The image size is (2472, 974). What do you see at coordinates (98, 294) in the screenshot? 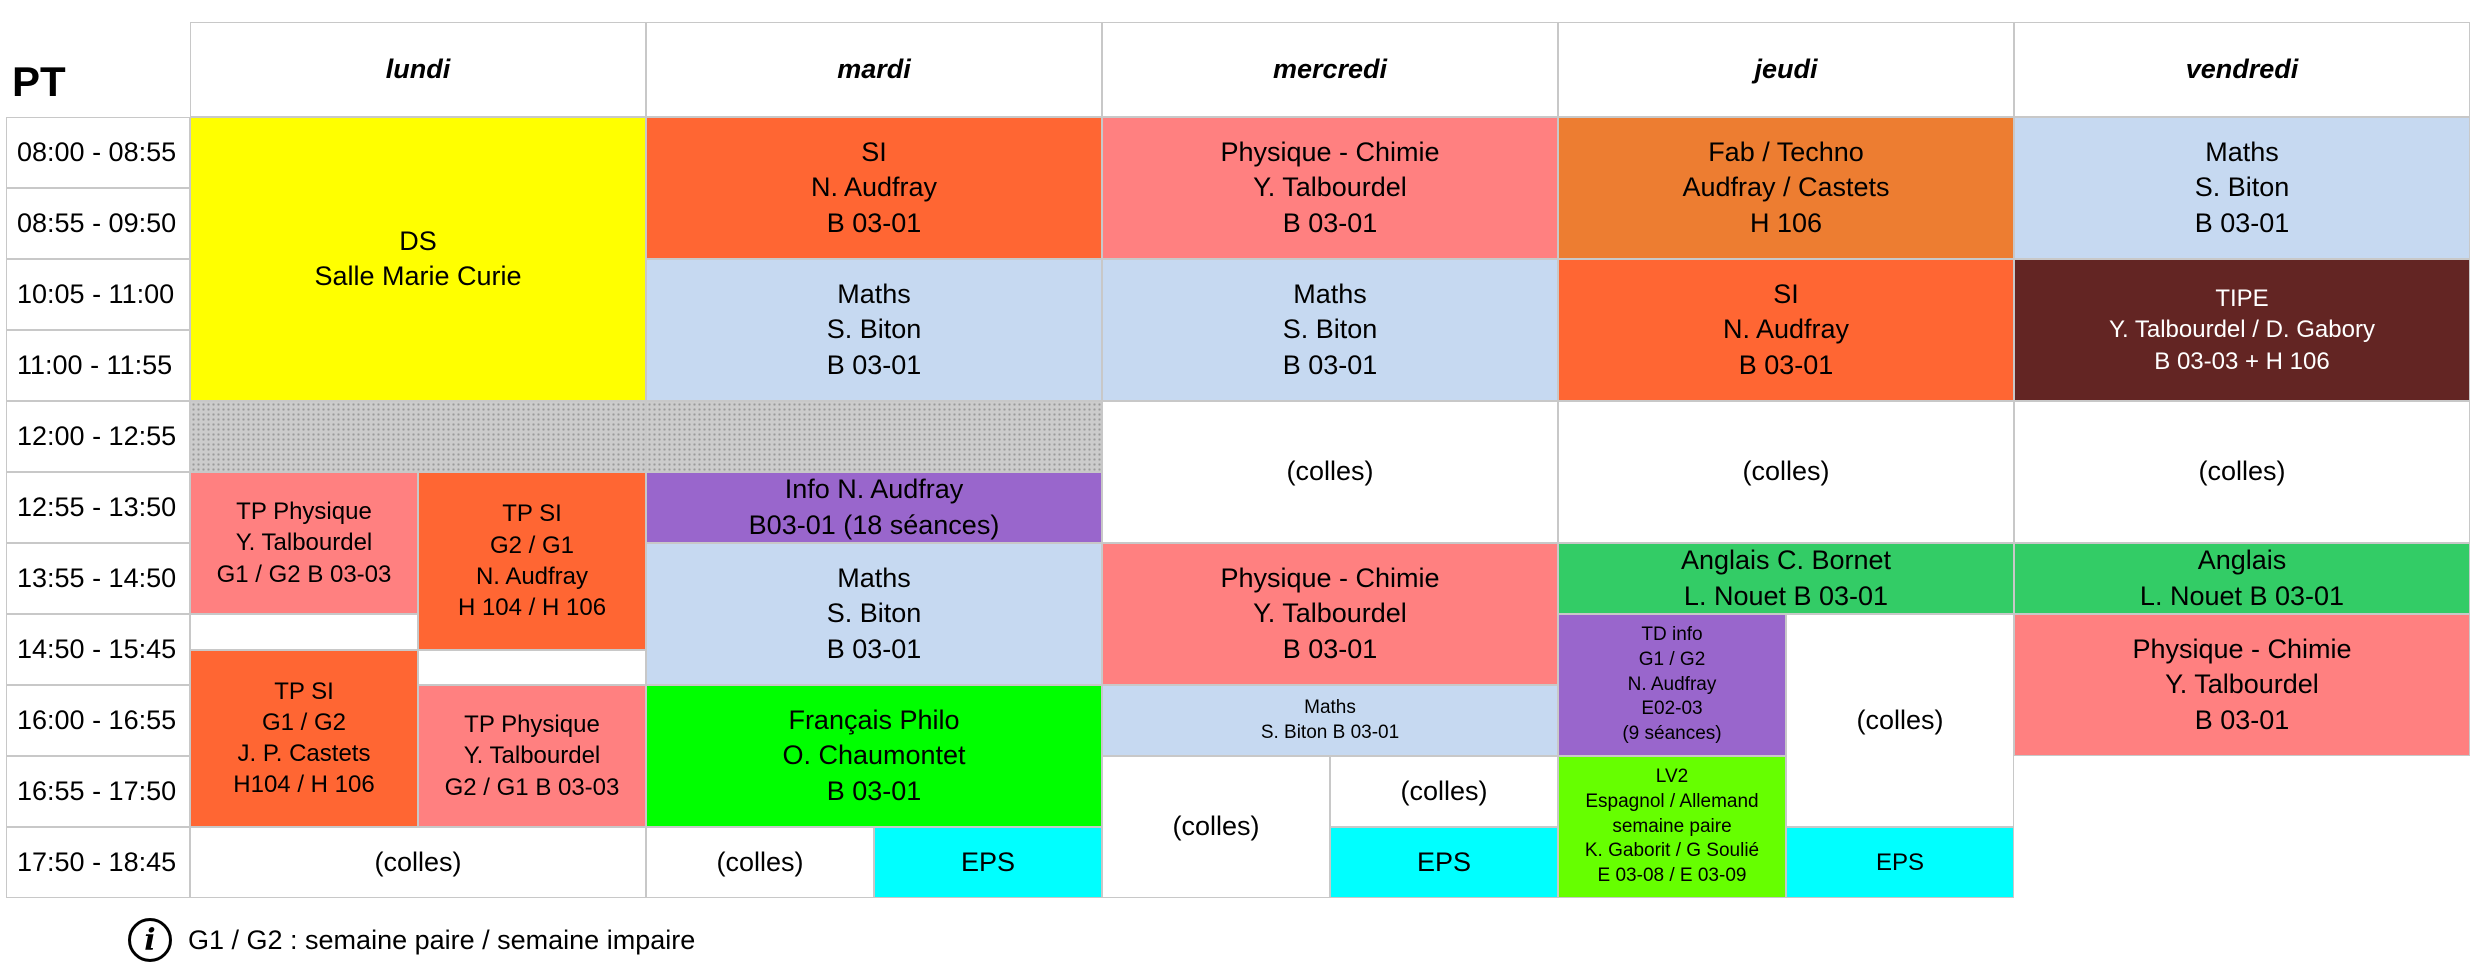
I see `time-slot: 10:05 - 11:00` at bounding box center [98, 294].